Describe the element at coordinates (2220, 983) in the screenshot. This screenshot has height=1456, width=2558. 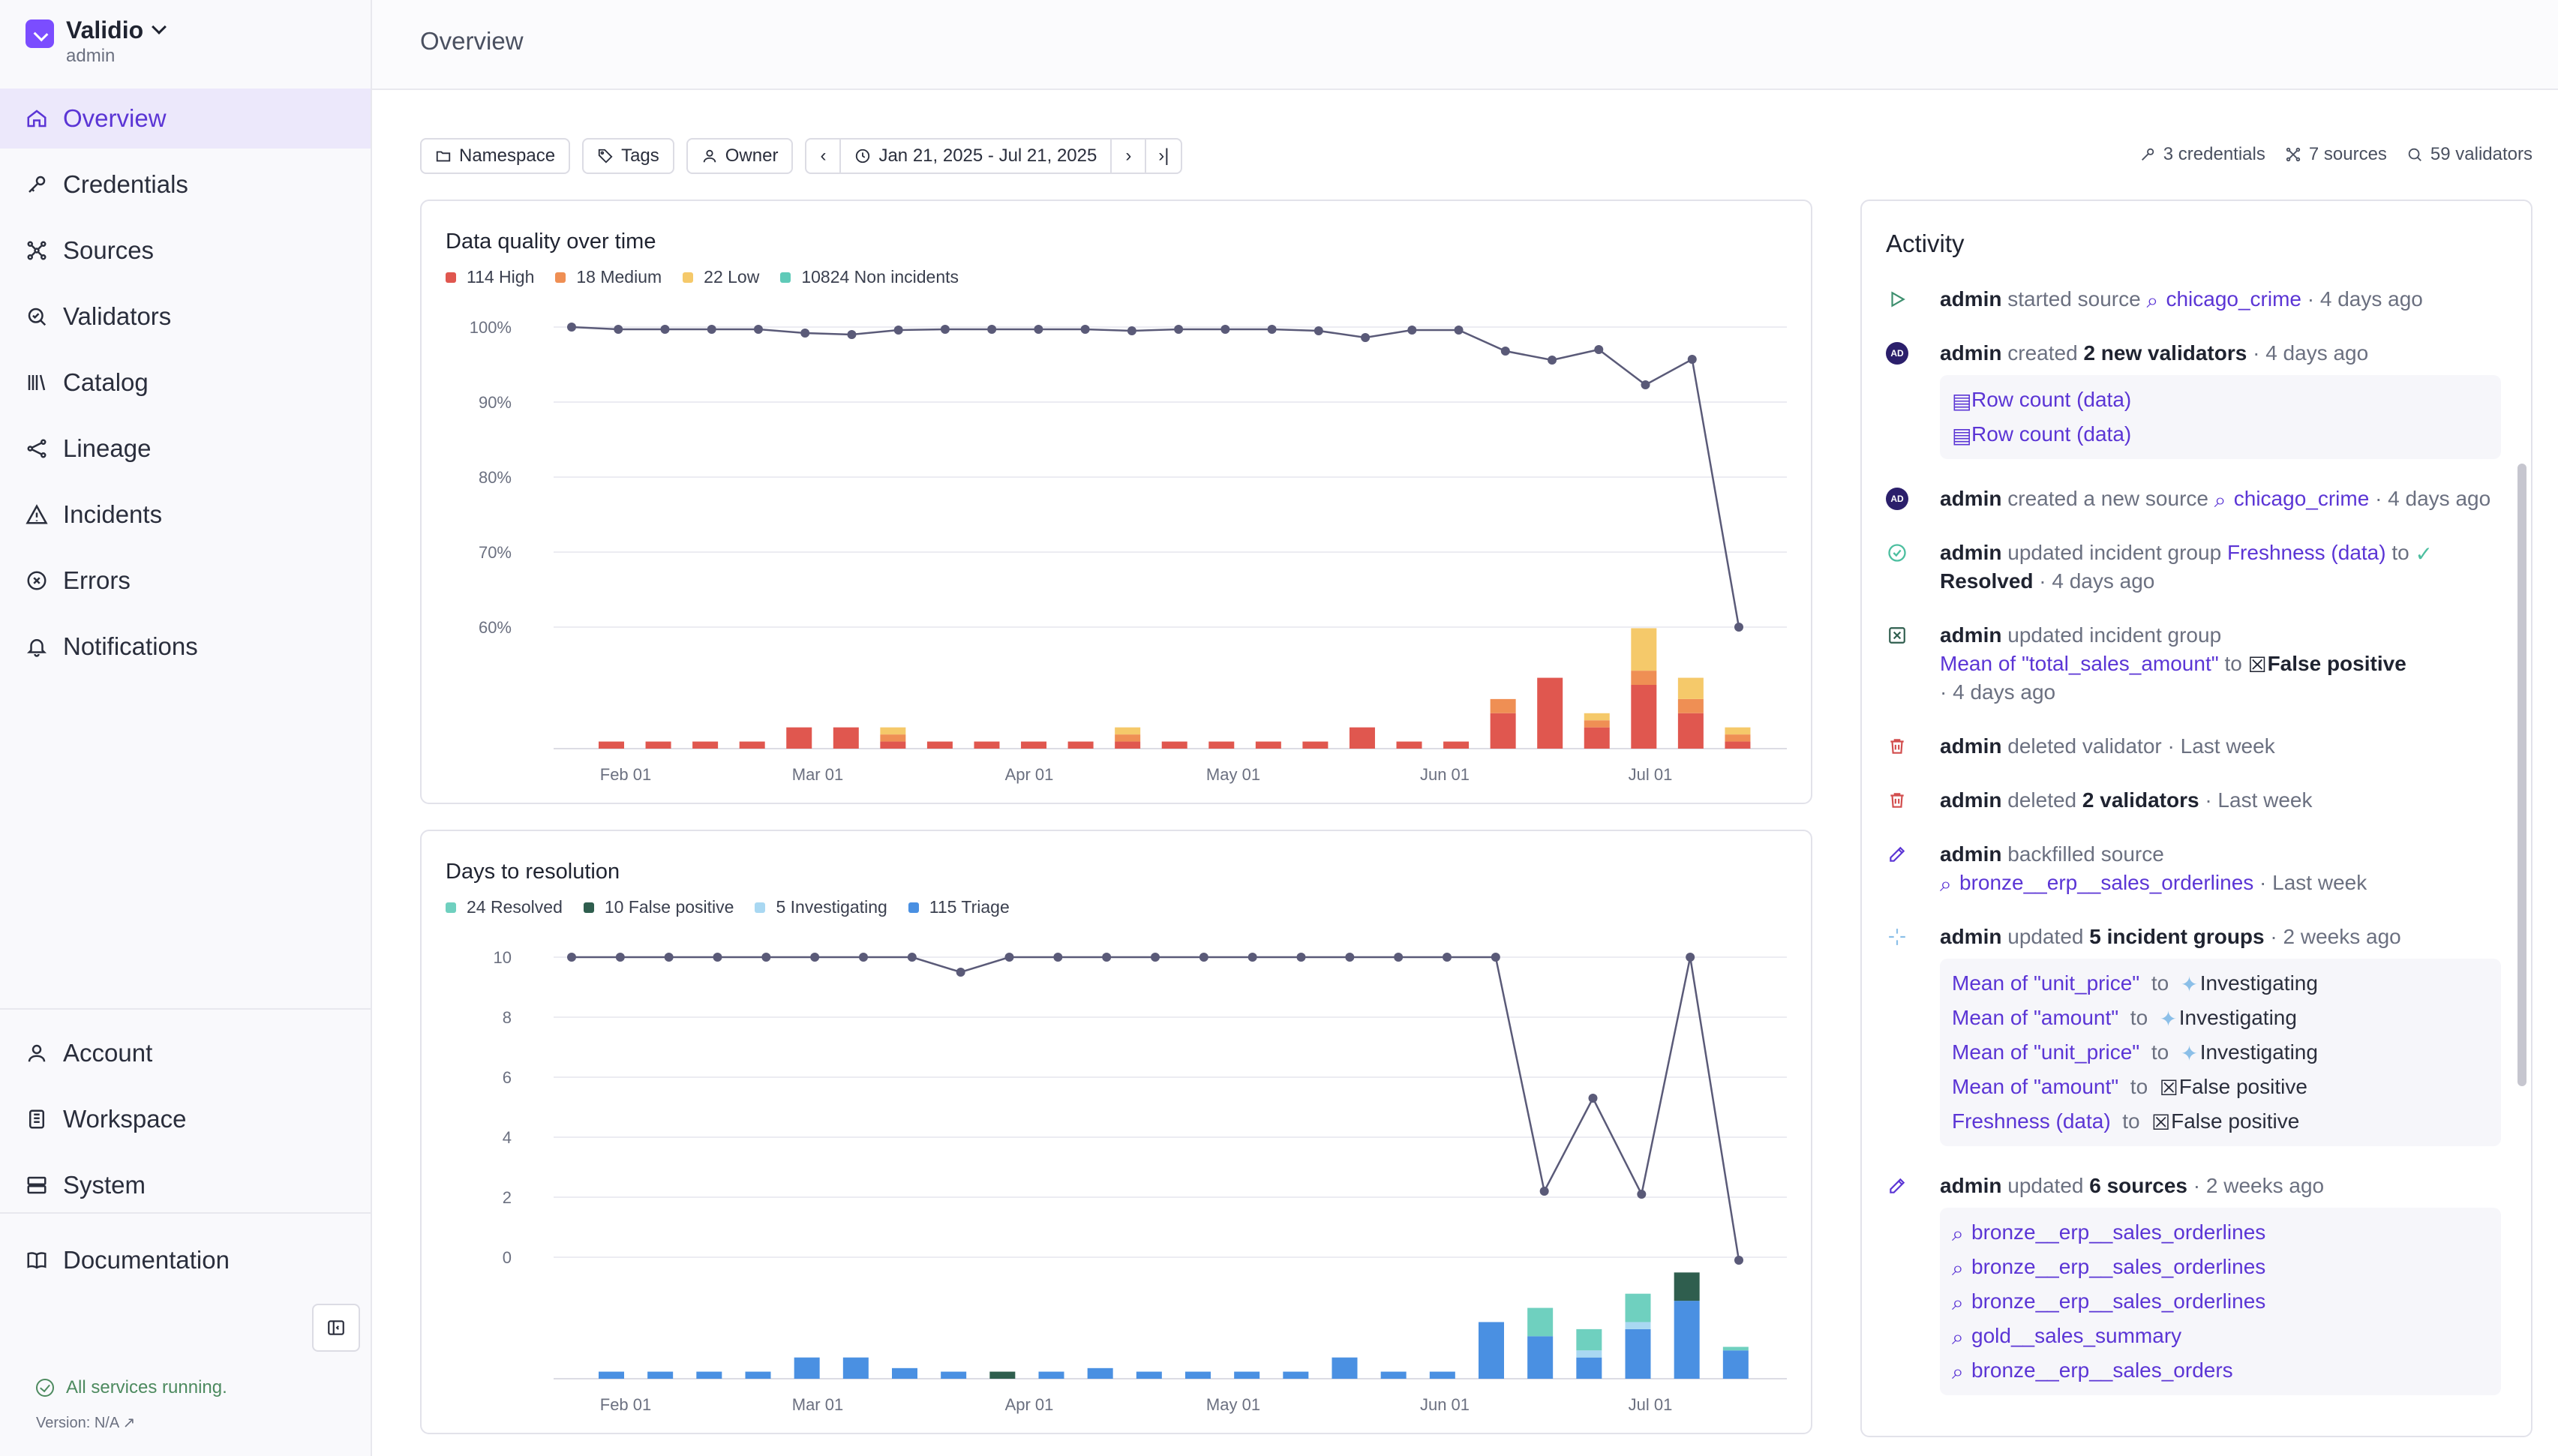
I see `incident-row: Mean of "unit_price" to ✦Investigating` at that location.